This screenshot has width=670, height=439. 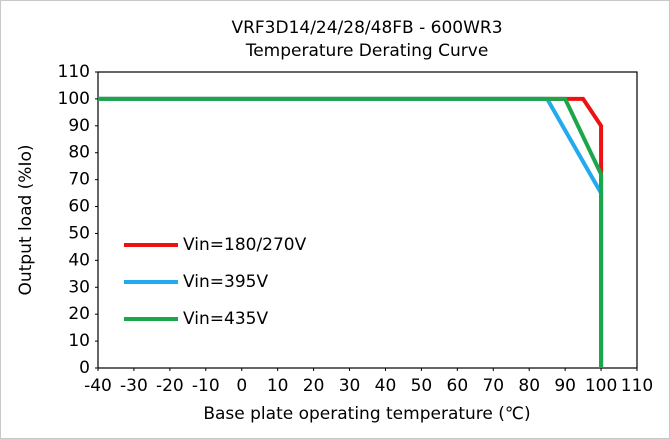 What do you see at coordinates (206, 386) in the screenshot?
I see `x-tick-label: -10` at bounding box center [206, 386].